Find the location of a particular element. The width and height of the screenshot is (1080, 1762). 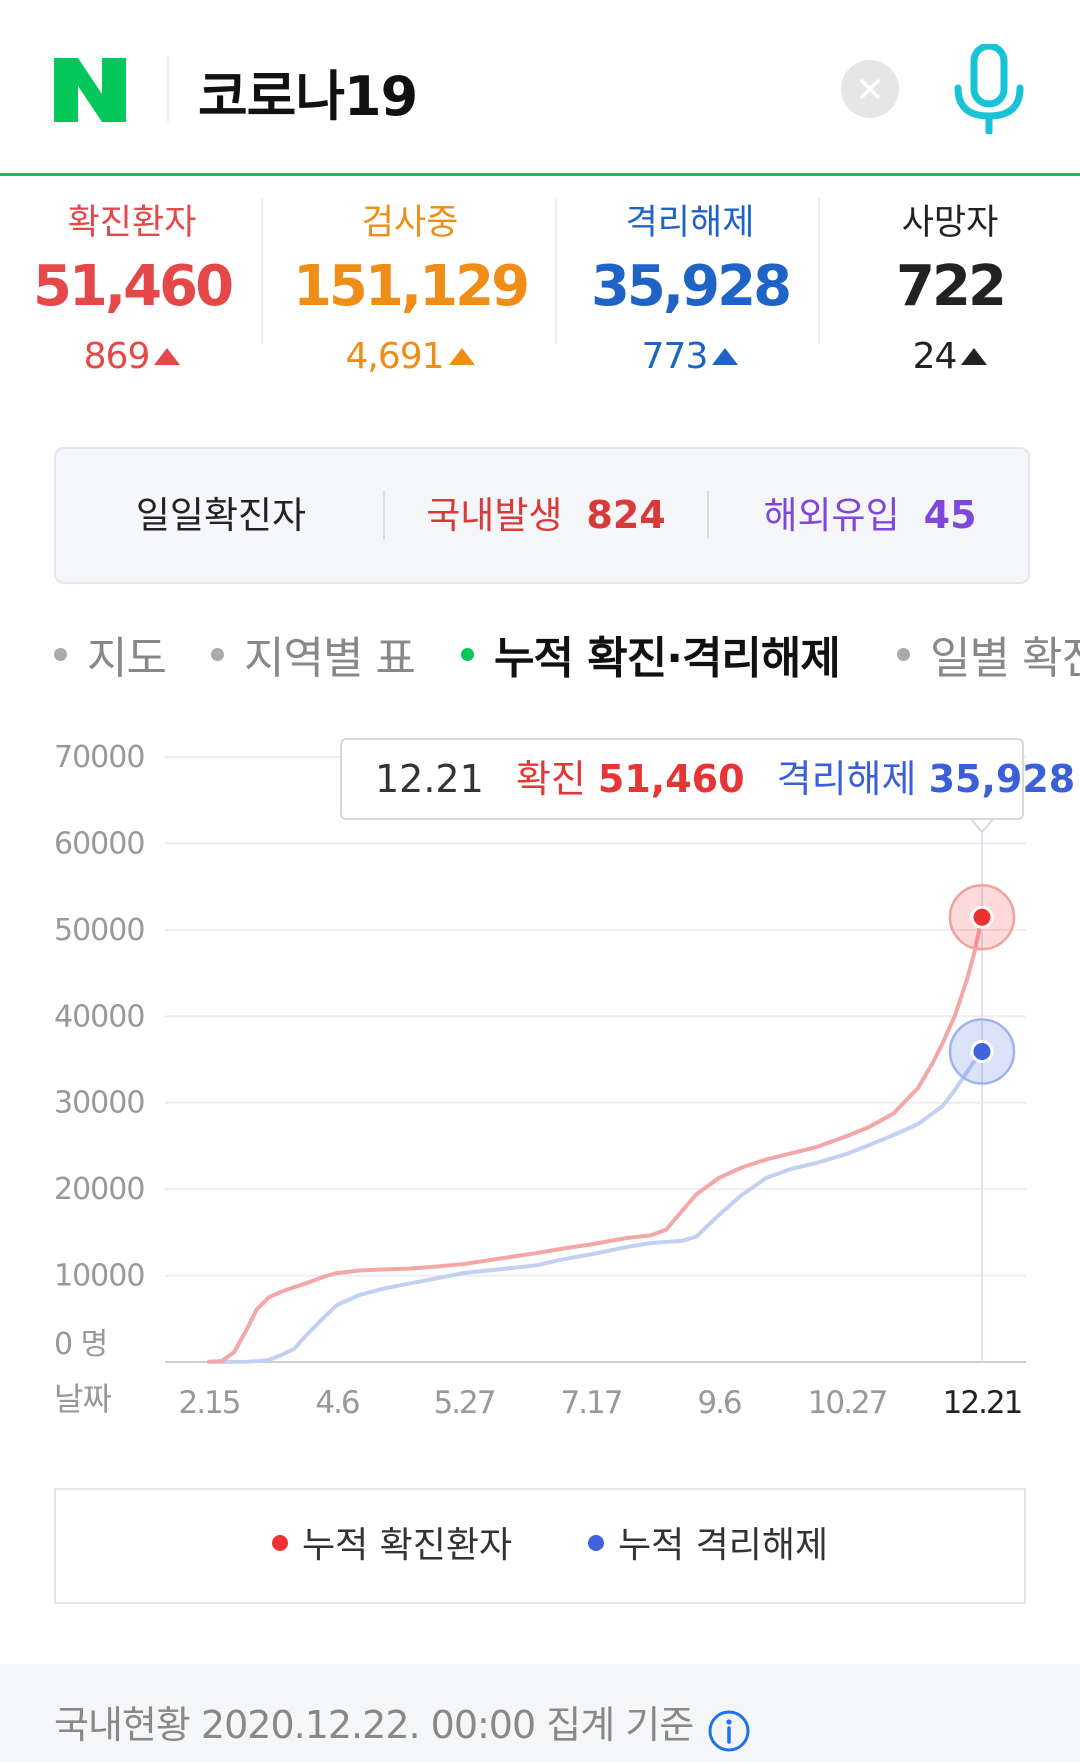

daily-overseas-value: 45 is located at coordinates (950, 515).